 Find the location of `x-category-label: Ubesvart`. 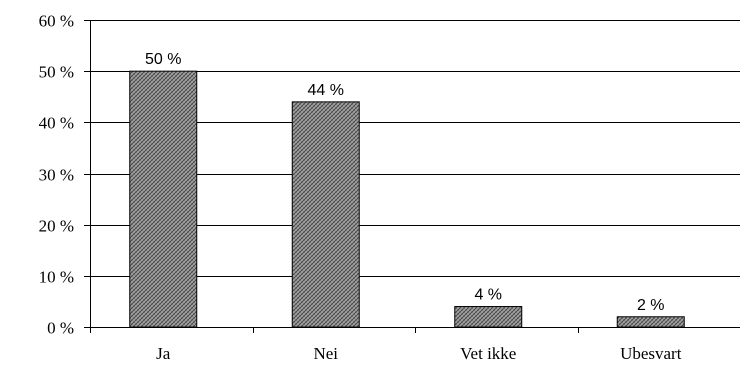

x-category-label: Ubesvart is located at coordinates (651, 353).